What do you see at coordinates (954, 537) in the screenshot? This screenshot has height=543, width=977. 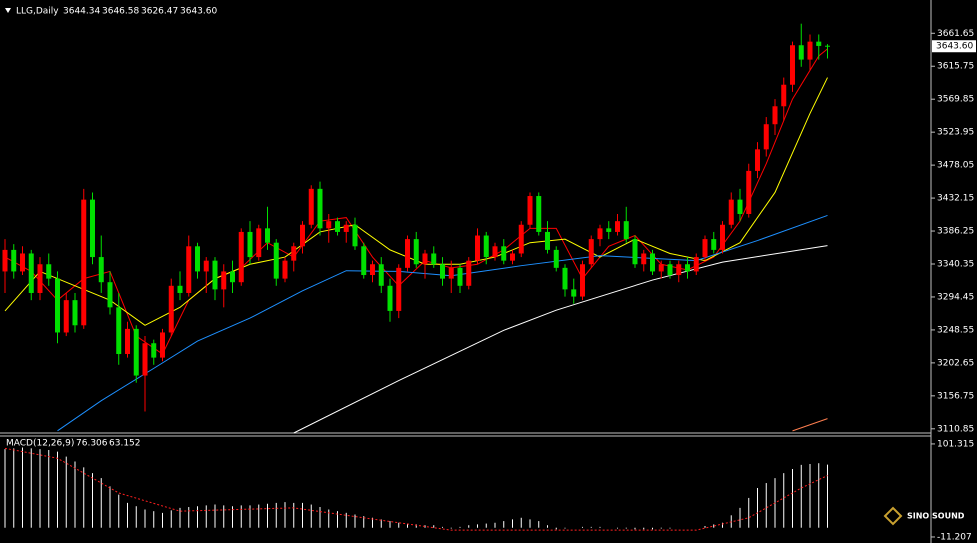 I see `y-tick-label: -11.207` at bounding box center [954, 537].